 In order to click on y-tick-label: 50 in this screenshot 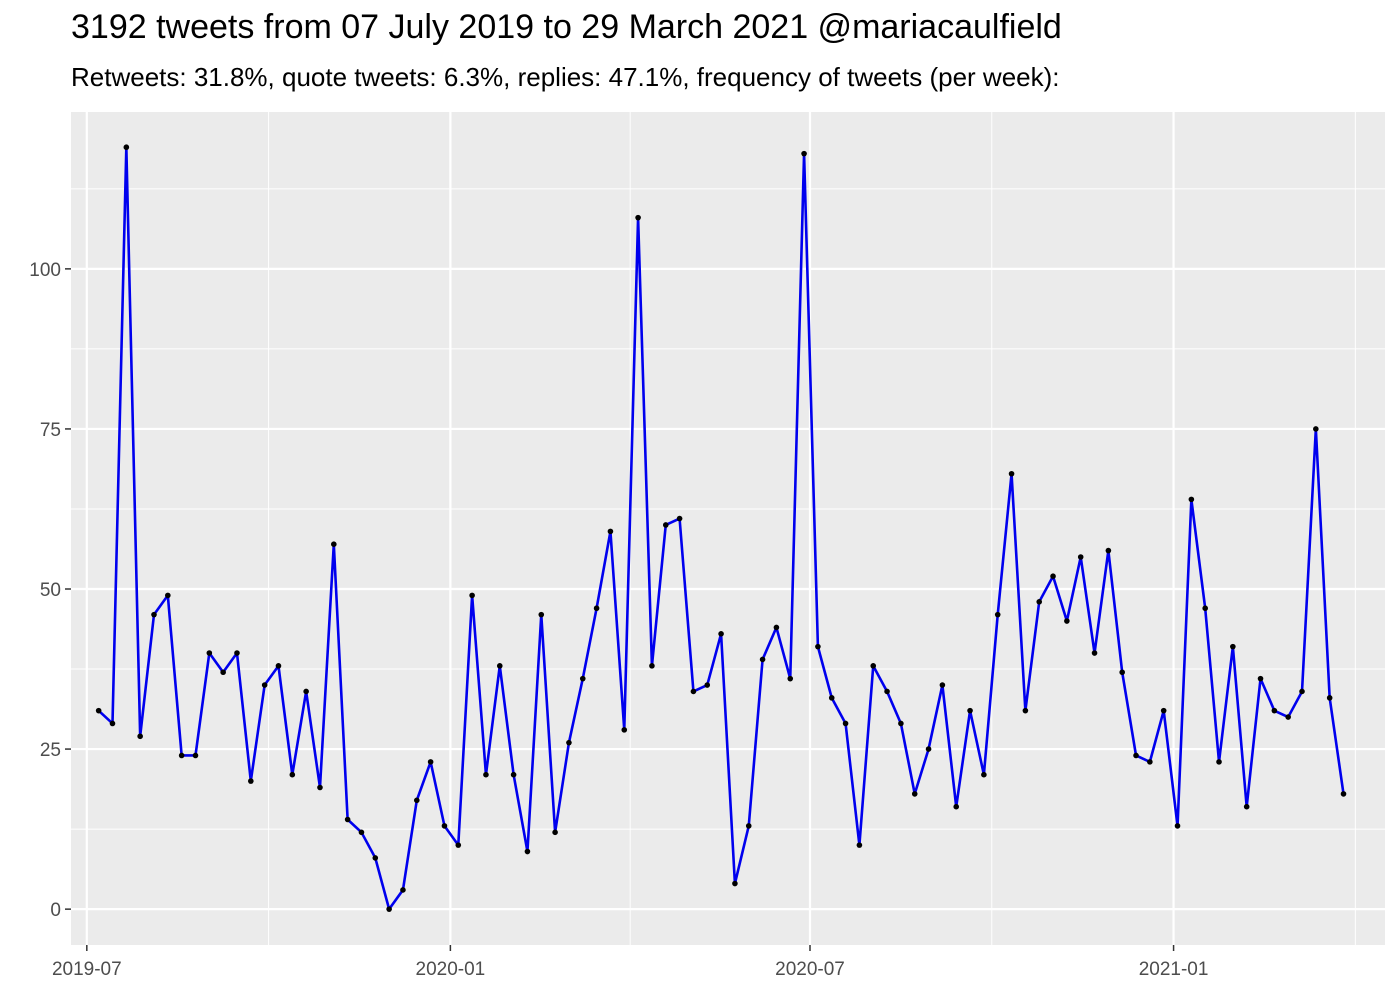, I will do `click(50, 590)`.